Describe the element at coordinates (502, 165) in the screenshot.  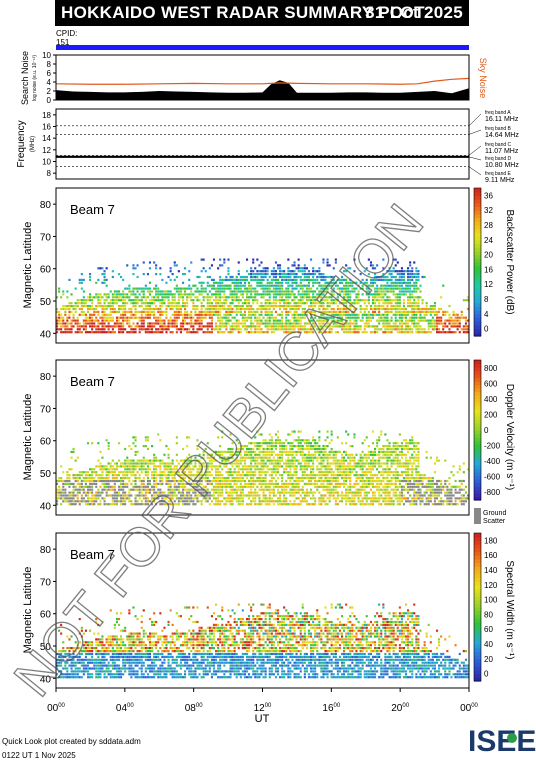
I see `freq-band-value: 10.80 MHz` at that location.